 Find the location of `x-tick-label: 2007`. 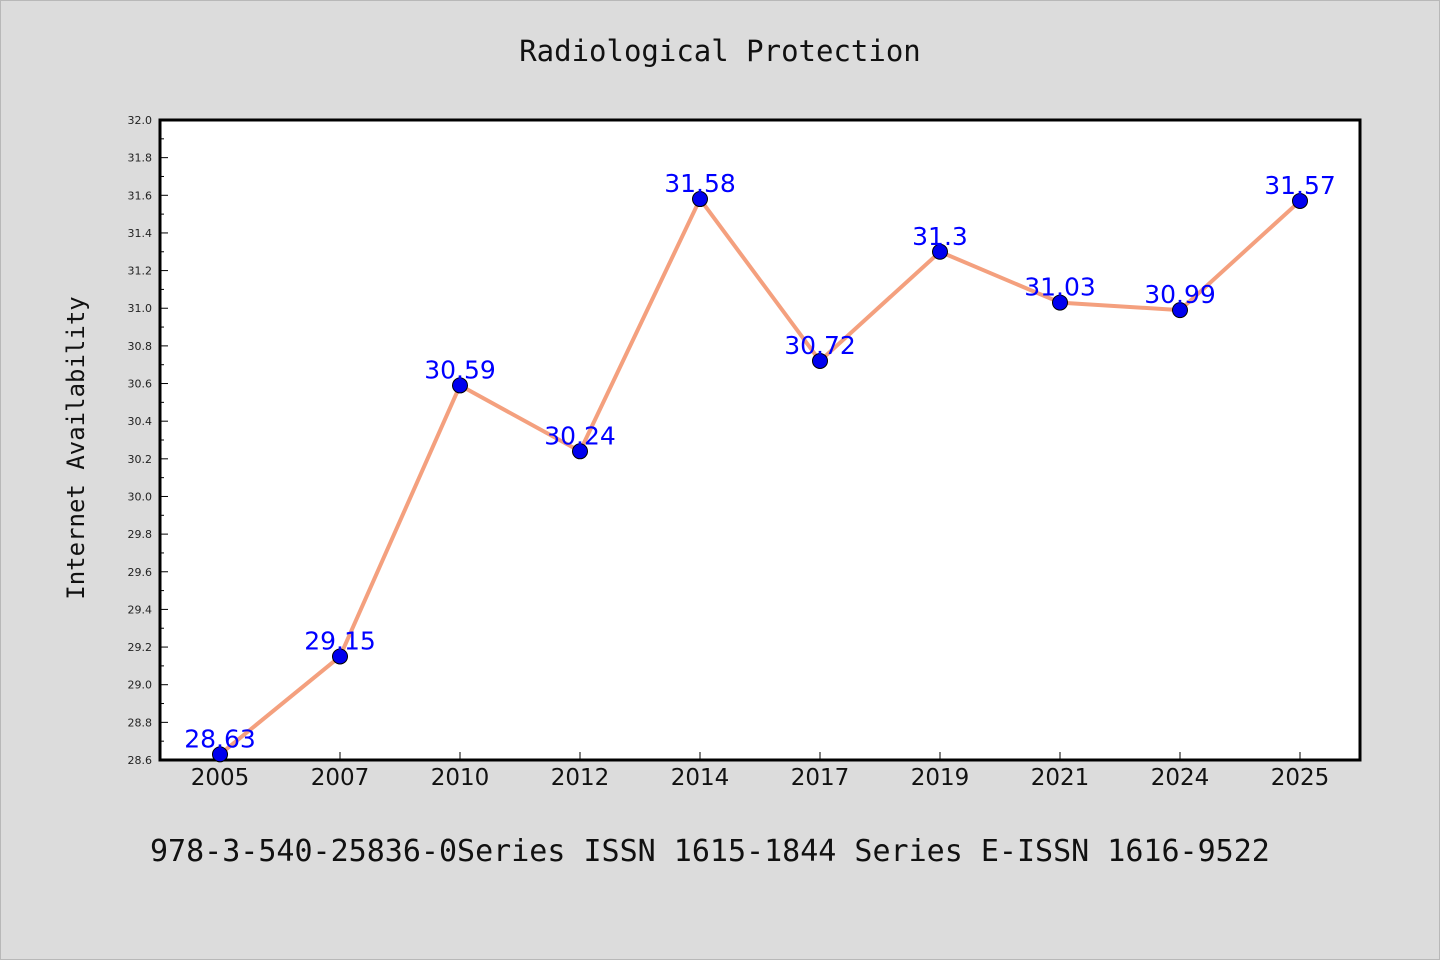

x-tick-label: 2007 is located at coordinates (340, 778).